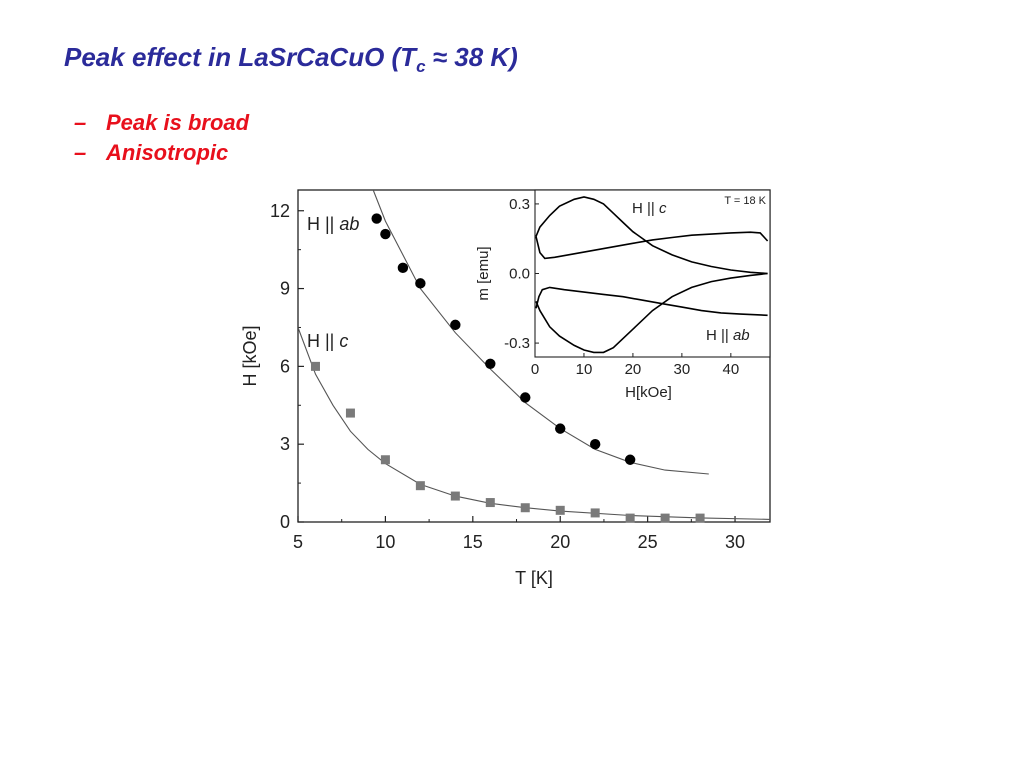 Image resolution: width=1024 pixels, height=768 pixels. What do you see at coordinates (327, 341) in the screenshot?
I see `series-label-c: H || c` at bounding box center [327, 341].